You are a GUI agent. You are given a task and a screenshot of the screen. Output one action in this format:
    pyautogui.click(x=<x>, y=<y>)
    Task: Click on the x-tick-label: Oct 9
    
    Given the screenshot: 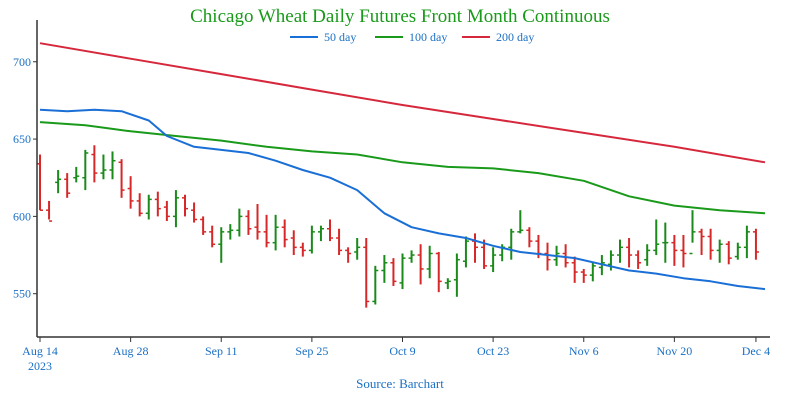 What is the action you would take?
    pyautogui.click(x=402, y=351)
    